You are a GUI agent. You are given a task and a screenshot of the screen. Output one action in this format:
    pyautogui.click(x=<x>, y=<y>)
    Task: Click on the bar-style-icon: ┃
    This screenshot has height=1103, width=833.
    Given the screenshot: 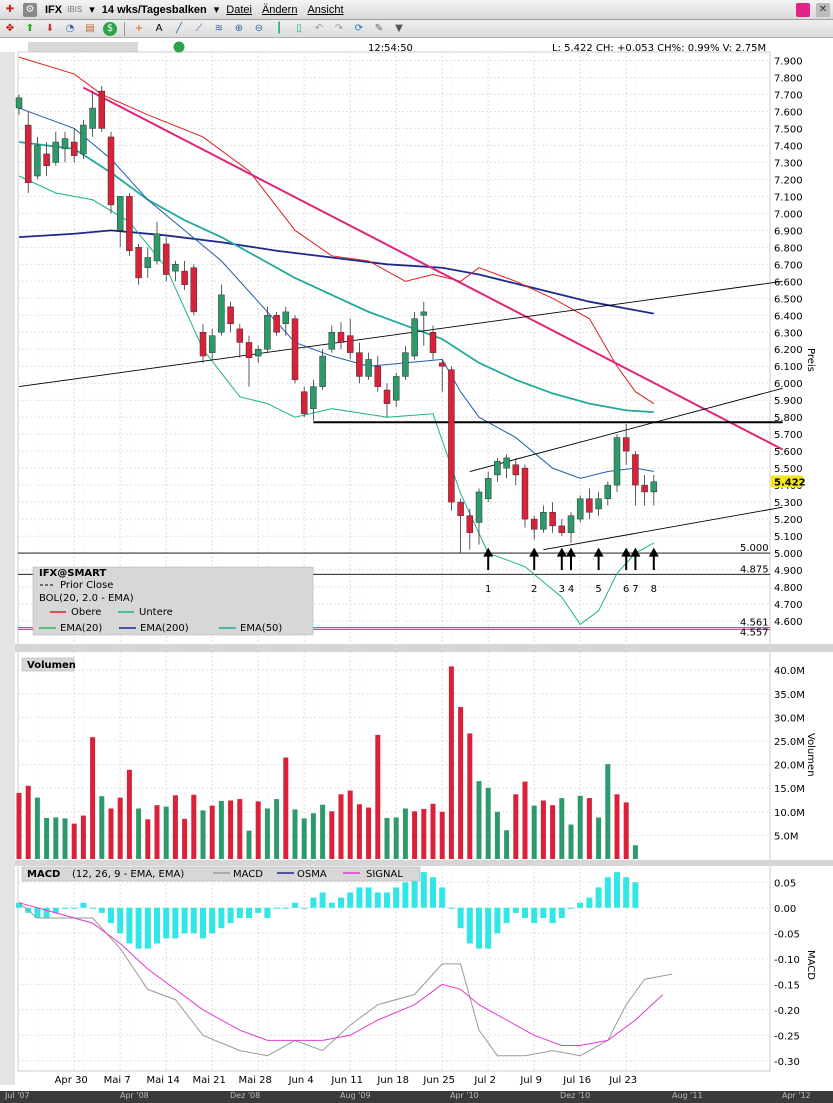 What is the action you would take?
    pyautogui.click(x=279, y=28)
    